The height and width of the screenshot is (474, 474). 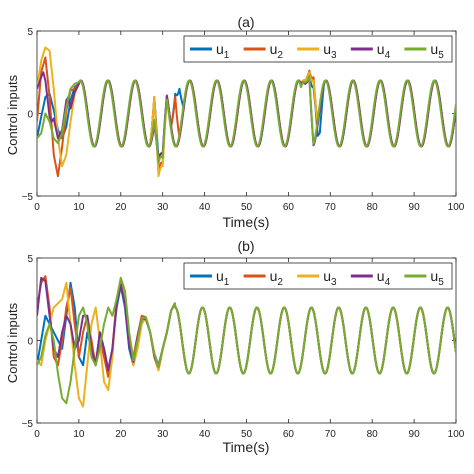 What do you see at coordinates (456, 207) in the screenshot?
I see `panel-a-xtick-label: 100` at bounding box center [456, 207].